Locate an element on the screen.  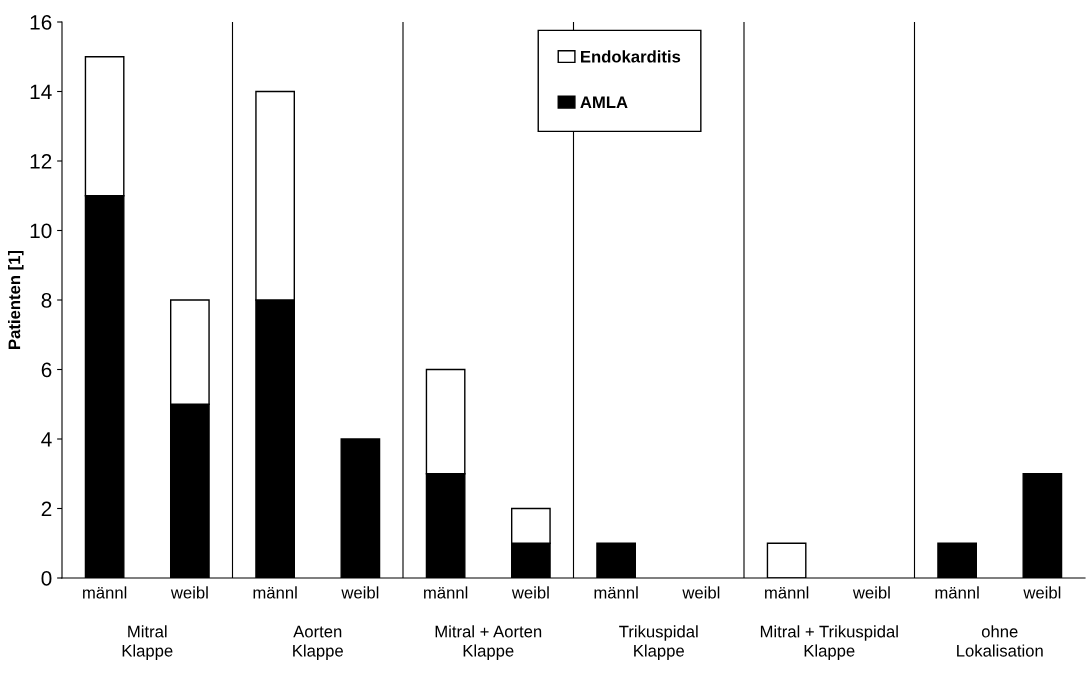
y-axis-title: Patienten [1] is located at coordinates (16, 299).